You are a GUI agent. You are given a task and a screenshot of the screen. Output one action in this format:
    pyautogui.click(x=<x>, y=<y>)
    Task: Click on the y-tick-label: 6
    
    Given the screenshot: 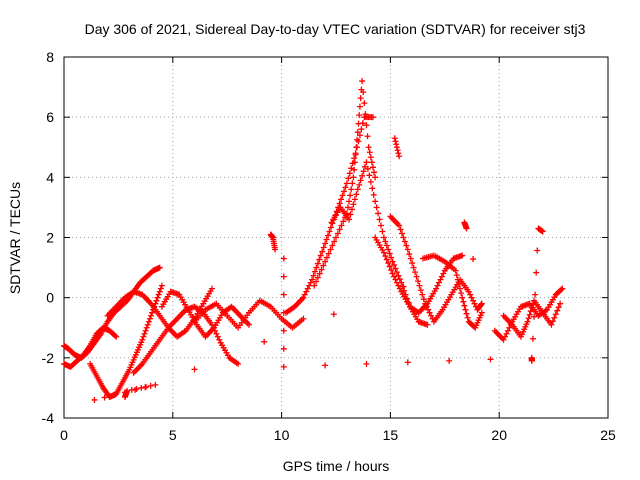 What is the action you would take?
    pyautogui.click(x=50, y=117)
    